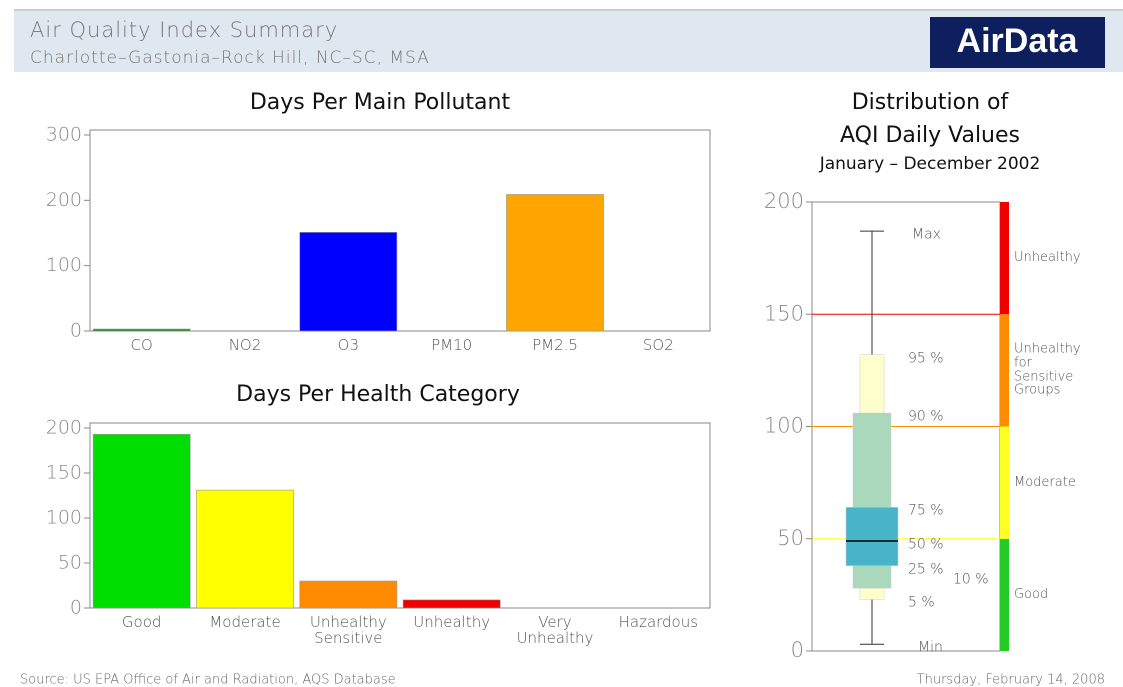 This screenshot has height=687, width=1123. I want to click on band-label: Moderate, so click(1045, 482).